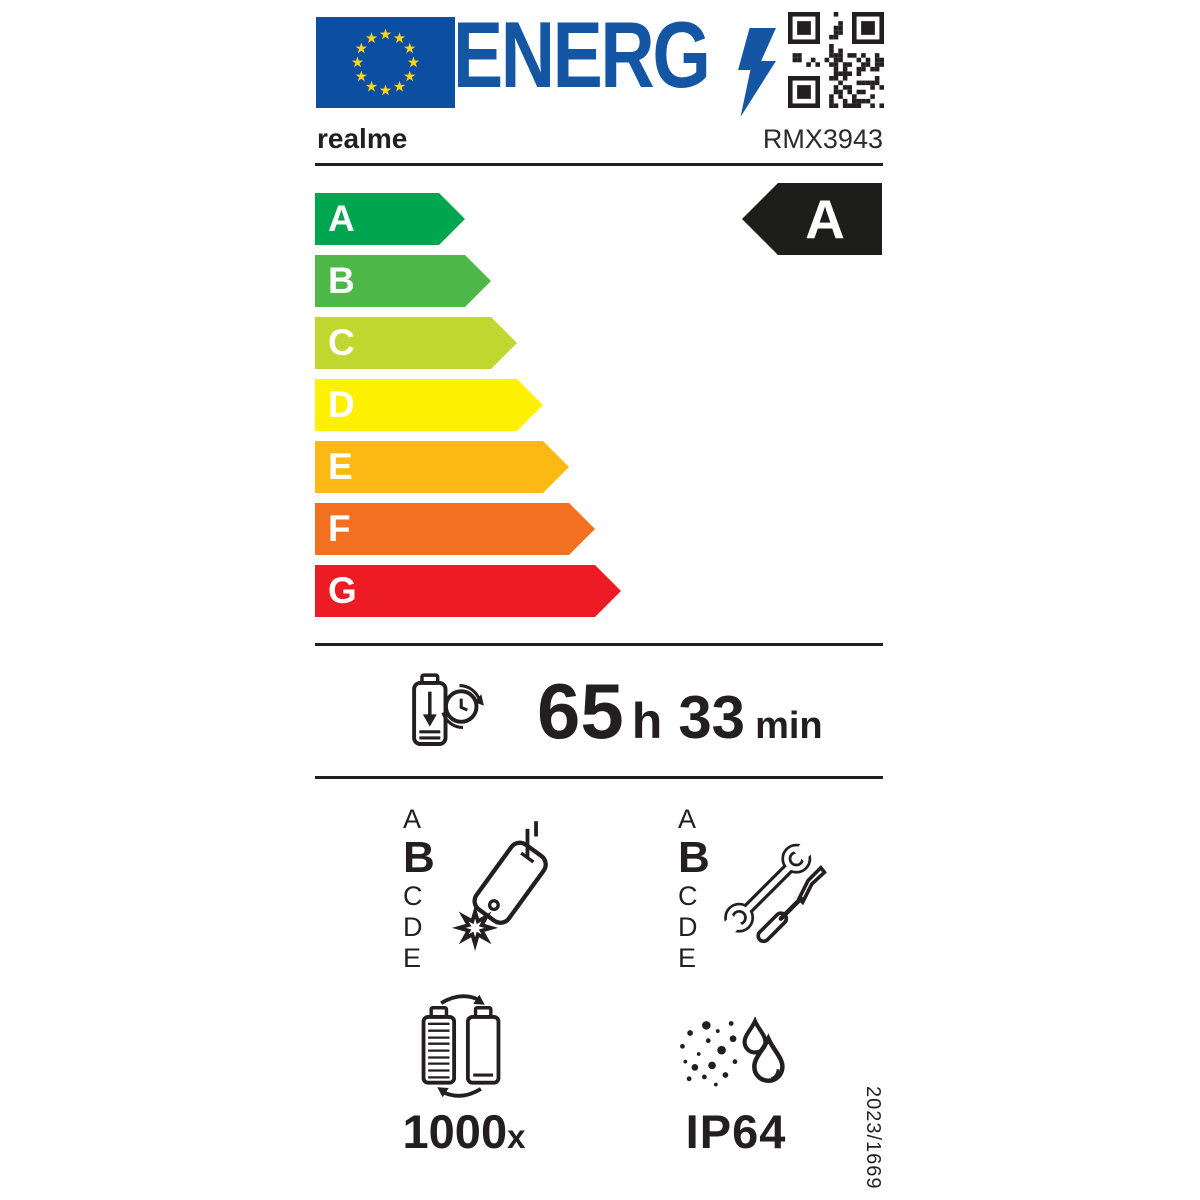  What do you see at coordinates (757, 72) in the screenshot?
I see `lightning-bolt-icon` at bounding box center [757, 72].